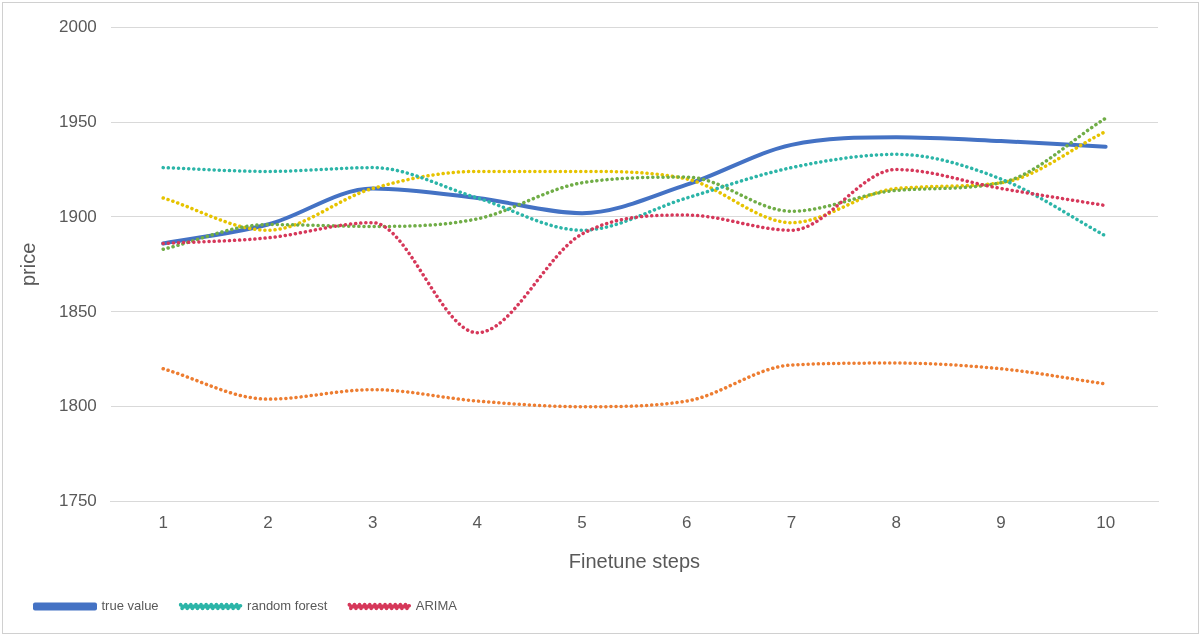 This screenshot has height=637, width=1203. Describe the element at coordinates (77, 216) in the screenshot. I see `y-tick-label: 1900` at that location.